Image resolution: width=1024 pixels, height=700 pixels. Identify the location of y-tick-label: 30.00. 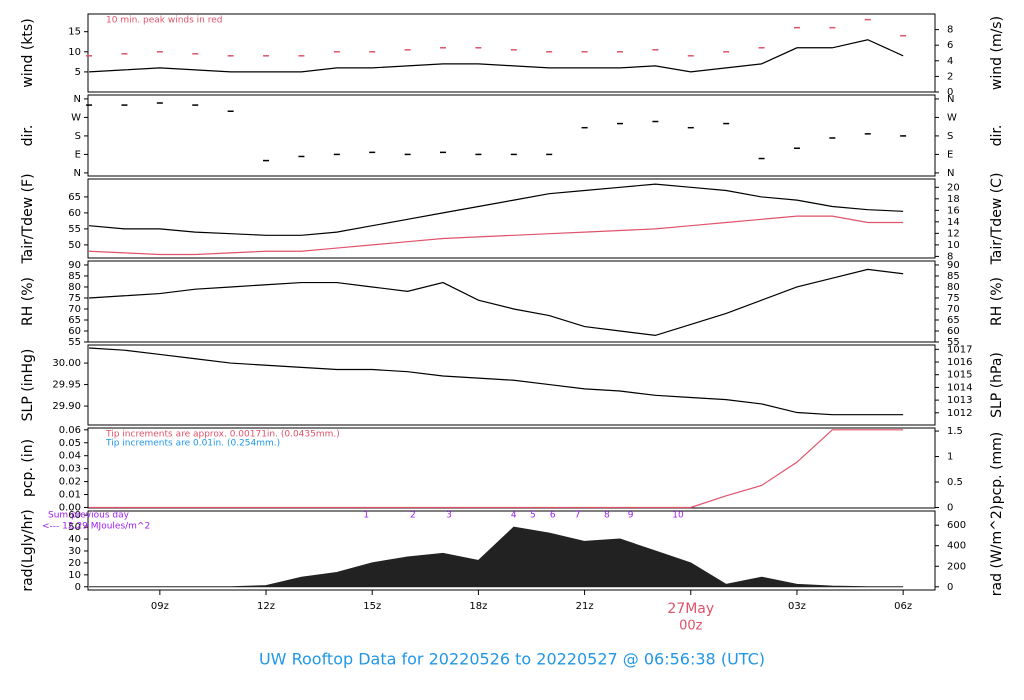
(66, 363).